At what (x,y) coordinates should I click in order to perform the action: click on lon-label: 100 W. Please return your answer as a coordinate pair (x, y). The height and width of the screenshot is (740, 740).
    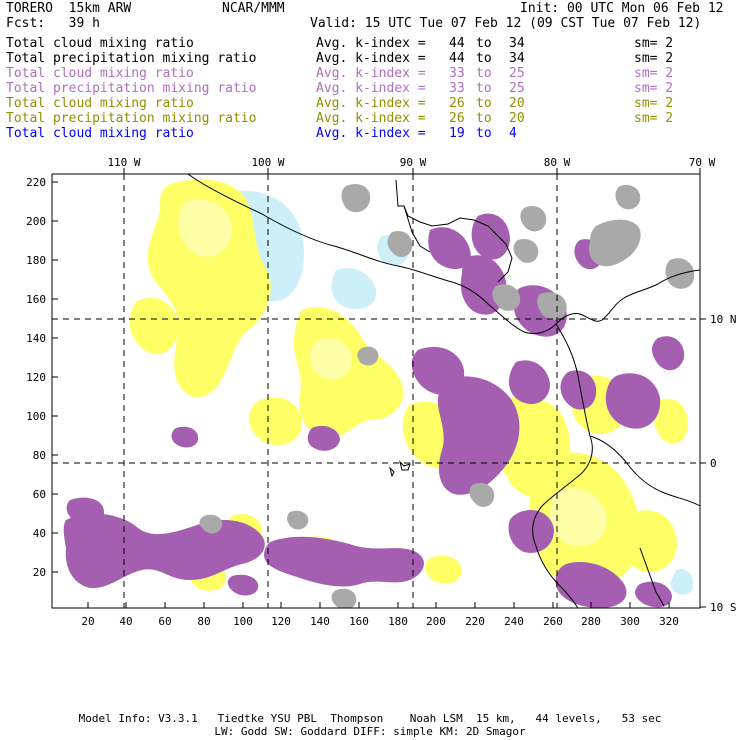
    Looking at the image, I should click on (267, 162).